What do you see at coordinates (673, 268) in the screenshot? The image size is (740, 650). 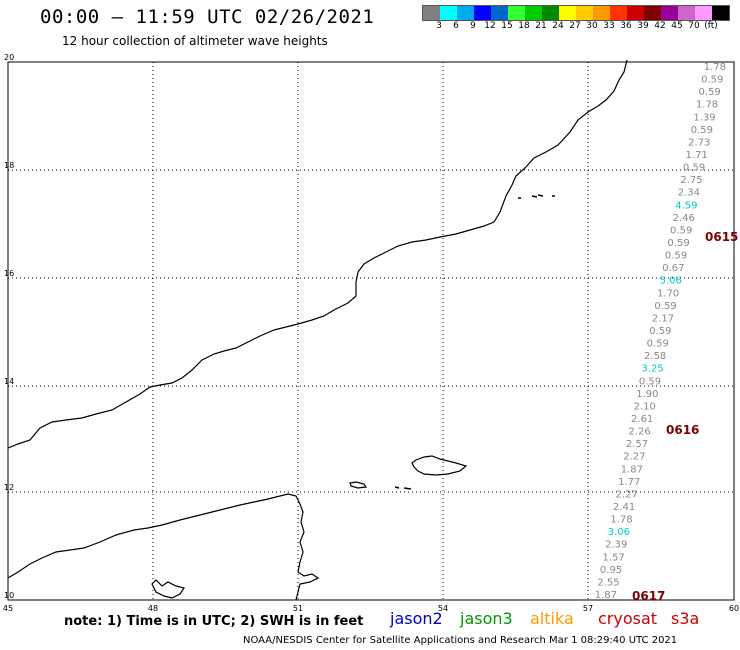 I see `track-value: 0.67` at bounding box center [673, 268].